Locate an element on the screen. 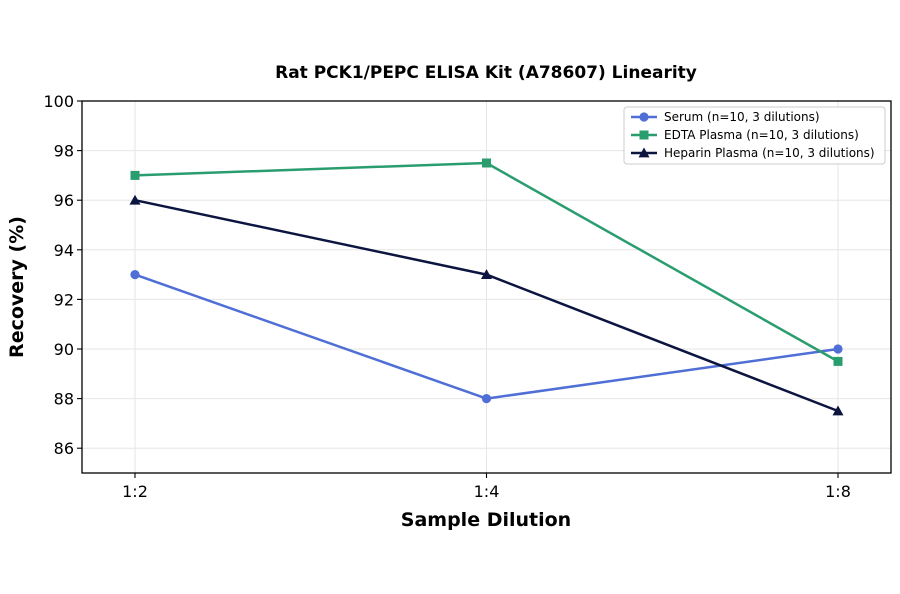 The image size is (900, 594). x-axis-label: Sample Dilution is located at coordinates (486, 520).